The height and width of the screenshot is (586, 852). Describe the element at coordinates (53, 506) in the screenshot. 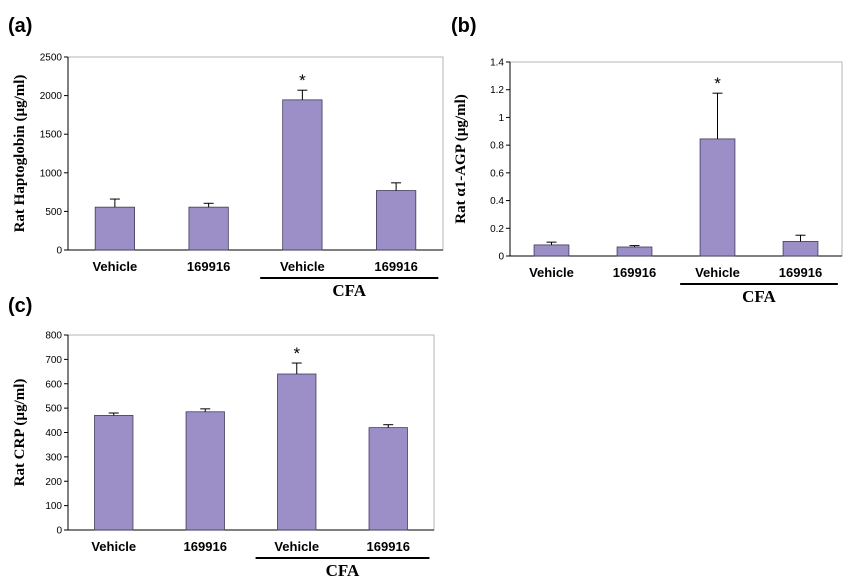

I see `y-tick-label: 100` at that location.